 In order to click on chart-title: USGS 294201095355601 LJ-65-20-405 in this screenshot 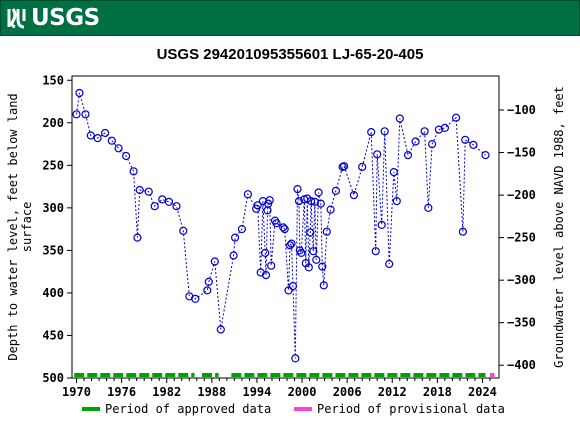, I will do `click(290, 54)`.